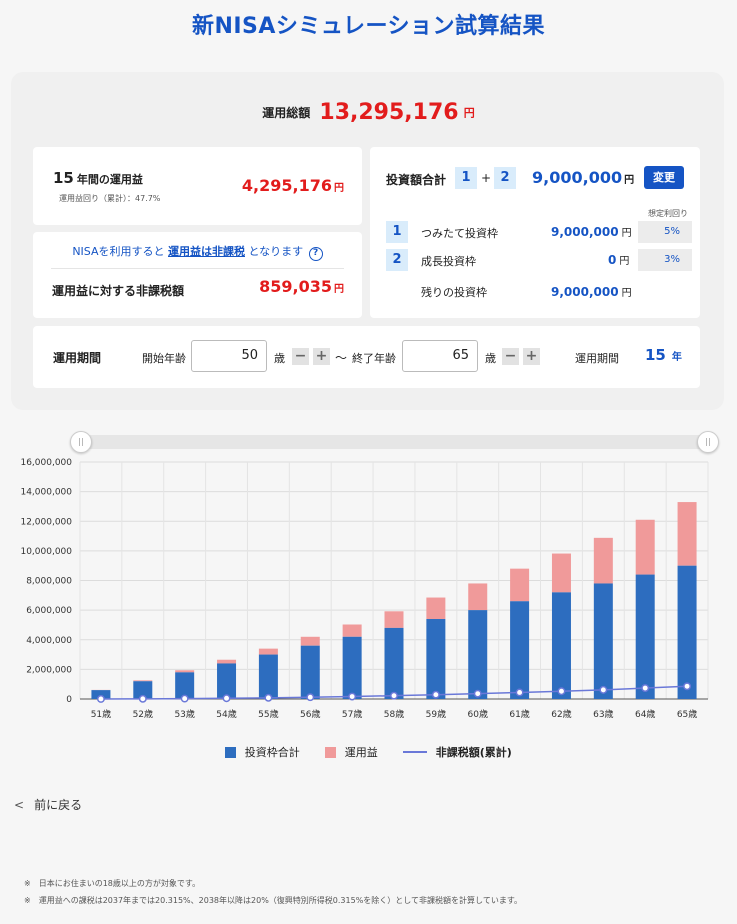 This screenshot has height=924, width=737. What do you see at coordinates (626, 233) in the screenshot?
I see `row1-unit: 円` at bounding box center [626, 233].